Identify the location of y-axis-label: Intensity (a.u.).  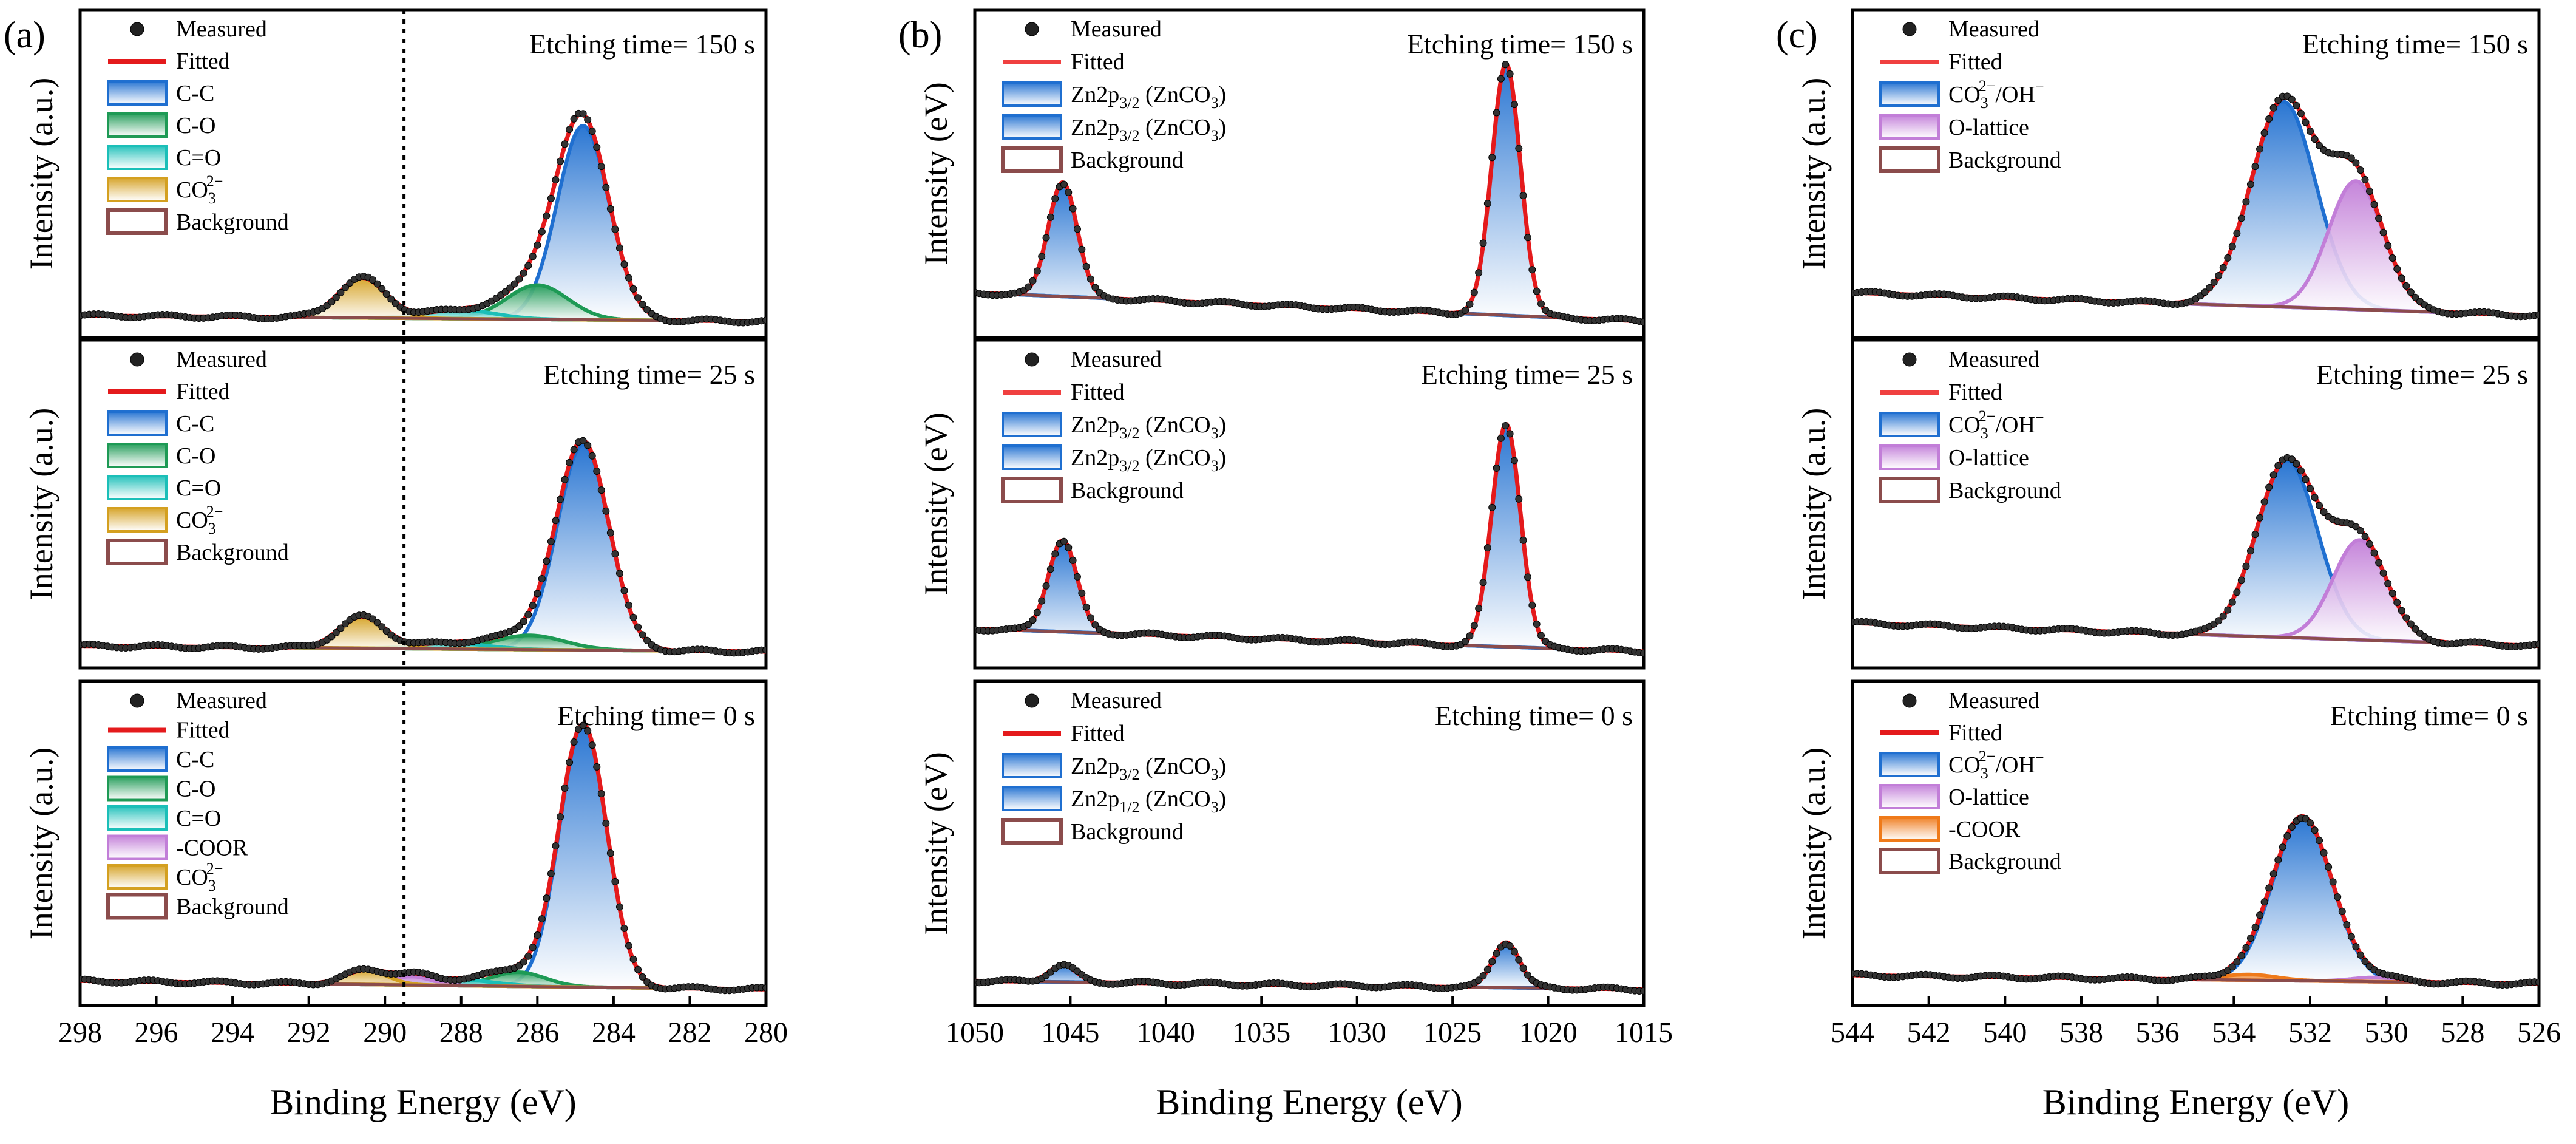
(1813, 174).